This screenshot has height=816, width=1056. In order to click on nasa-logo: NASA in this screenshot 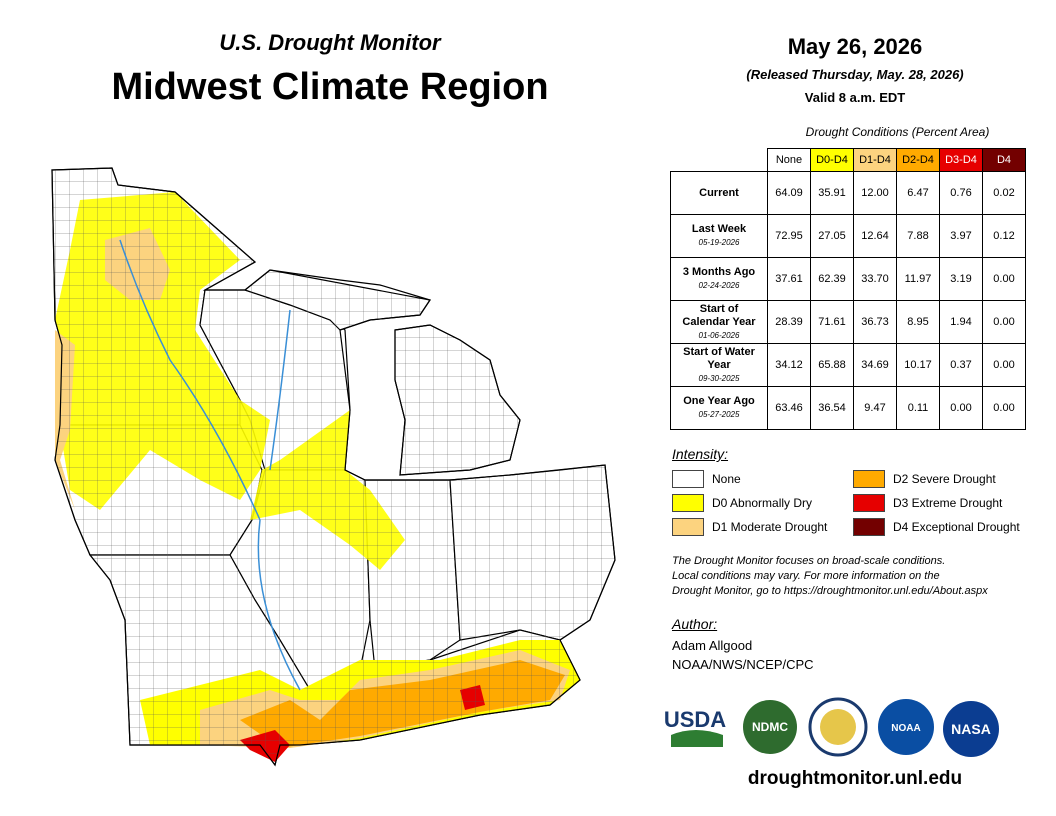, I will do `click(971, 729)`.